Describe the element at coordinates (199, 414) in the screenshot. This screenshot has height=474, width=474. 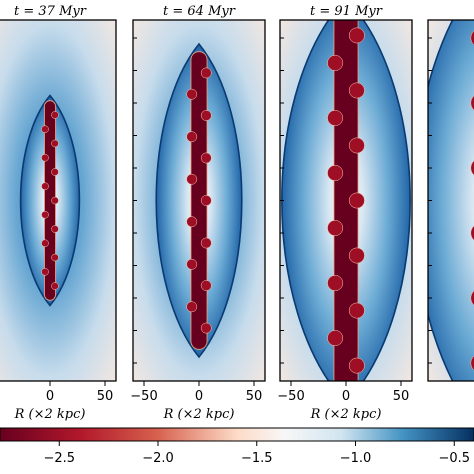
I see `panel-2-xlabel: R (×2 kpc)` at that location.